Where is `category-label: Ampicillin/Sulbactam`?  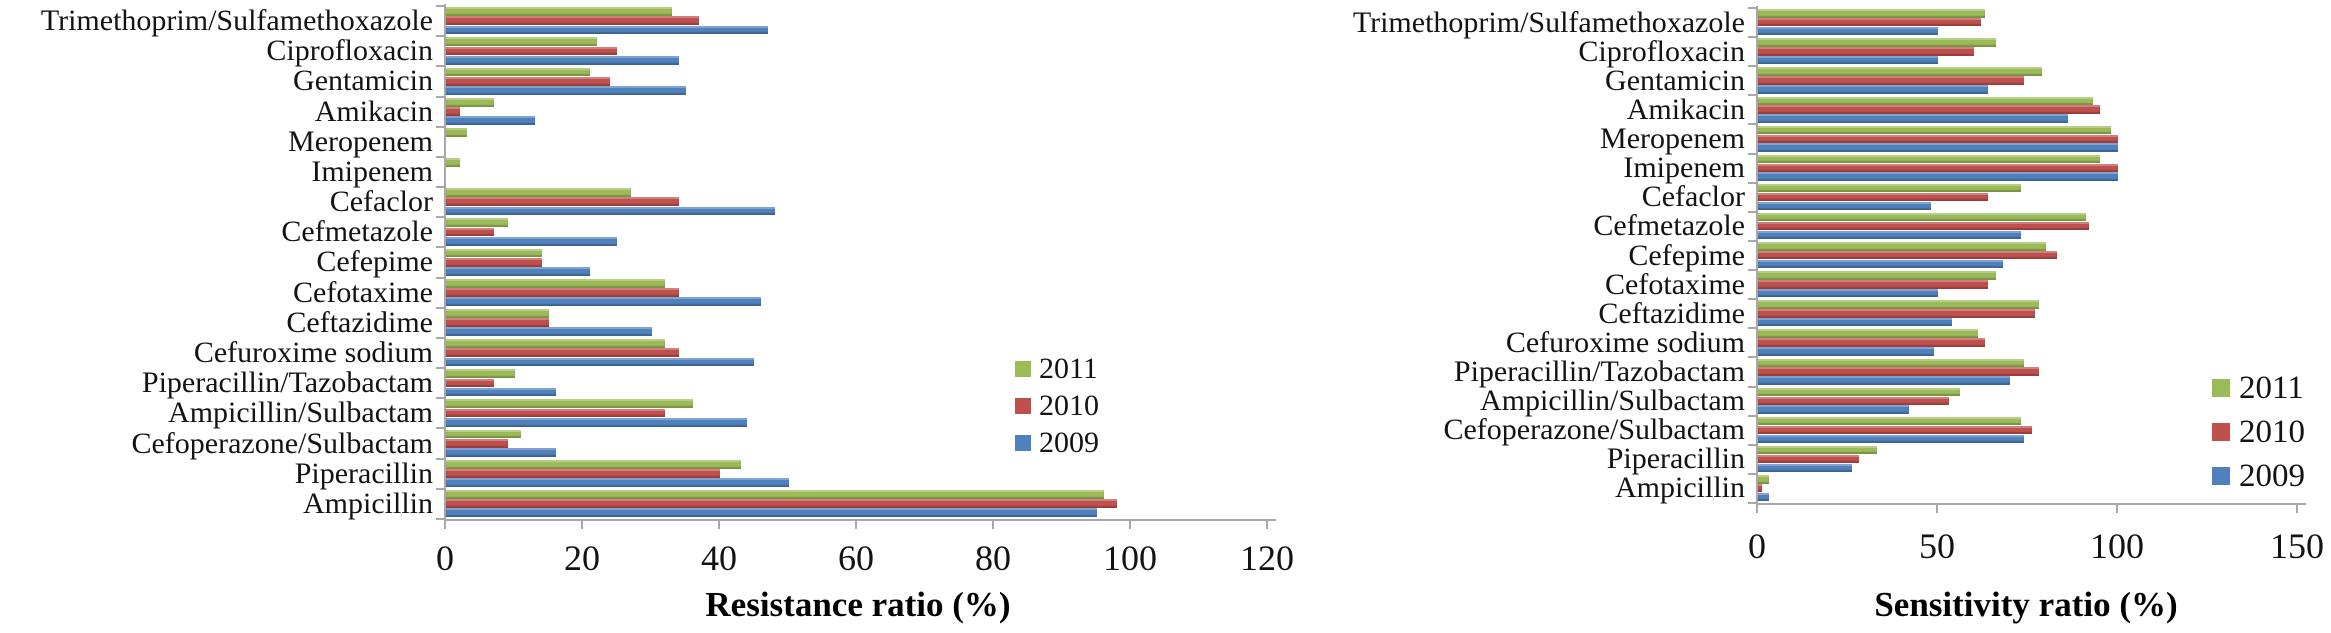 category-label: Ampicillin/Sulbactam is located at coordinates (300, 413).